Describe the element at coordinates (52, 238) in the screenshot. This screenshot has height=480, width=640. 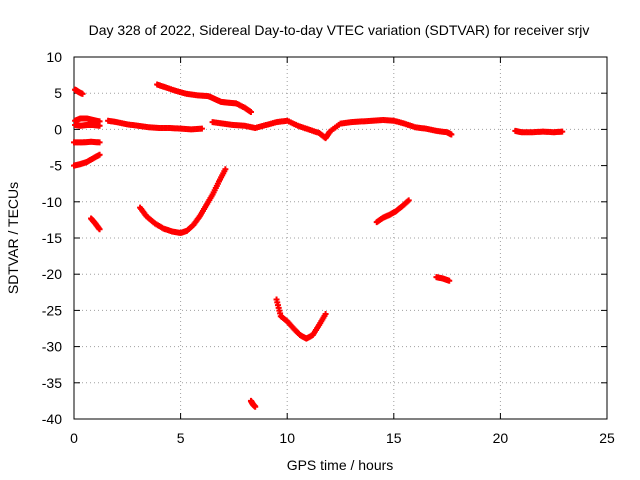
I see `y-tick-label: -15` at that location.